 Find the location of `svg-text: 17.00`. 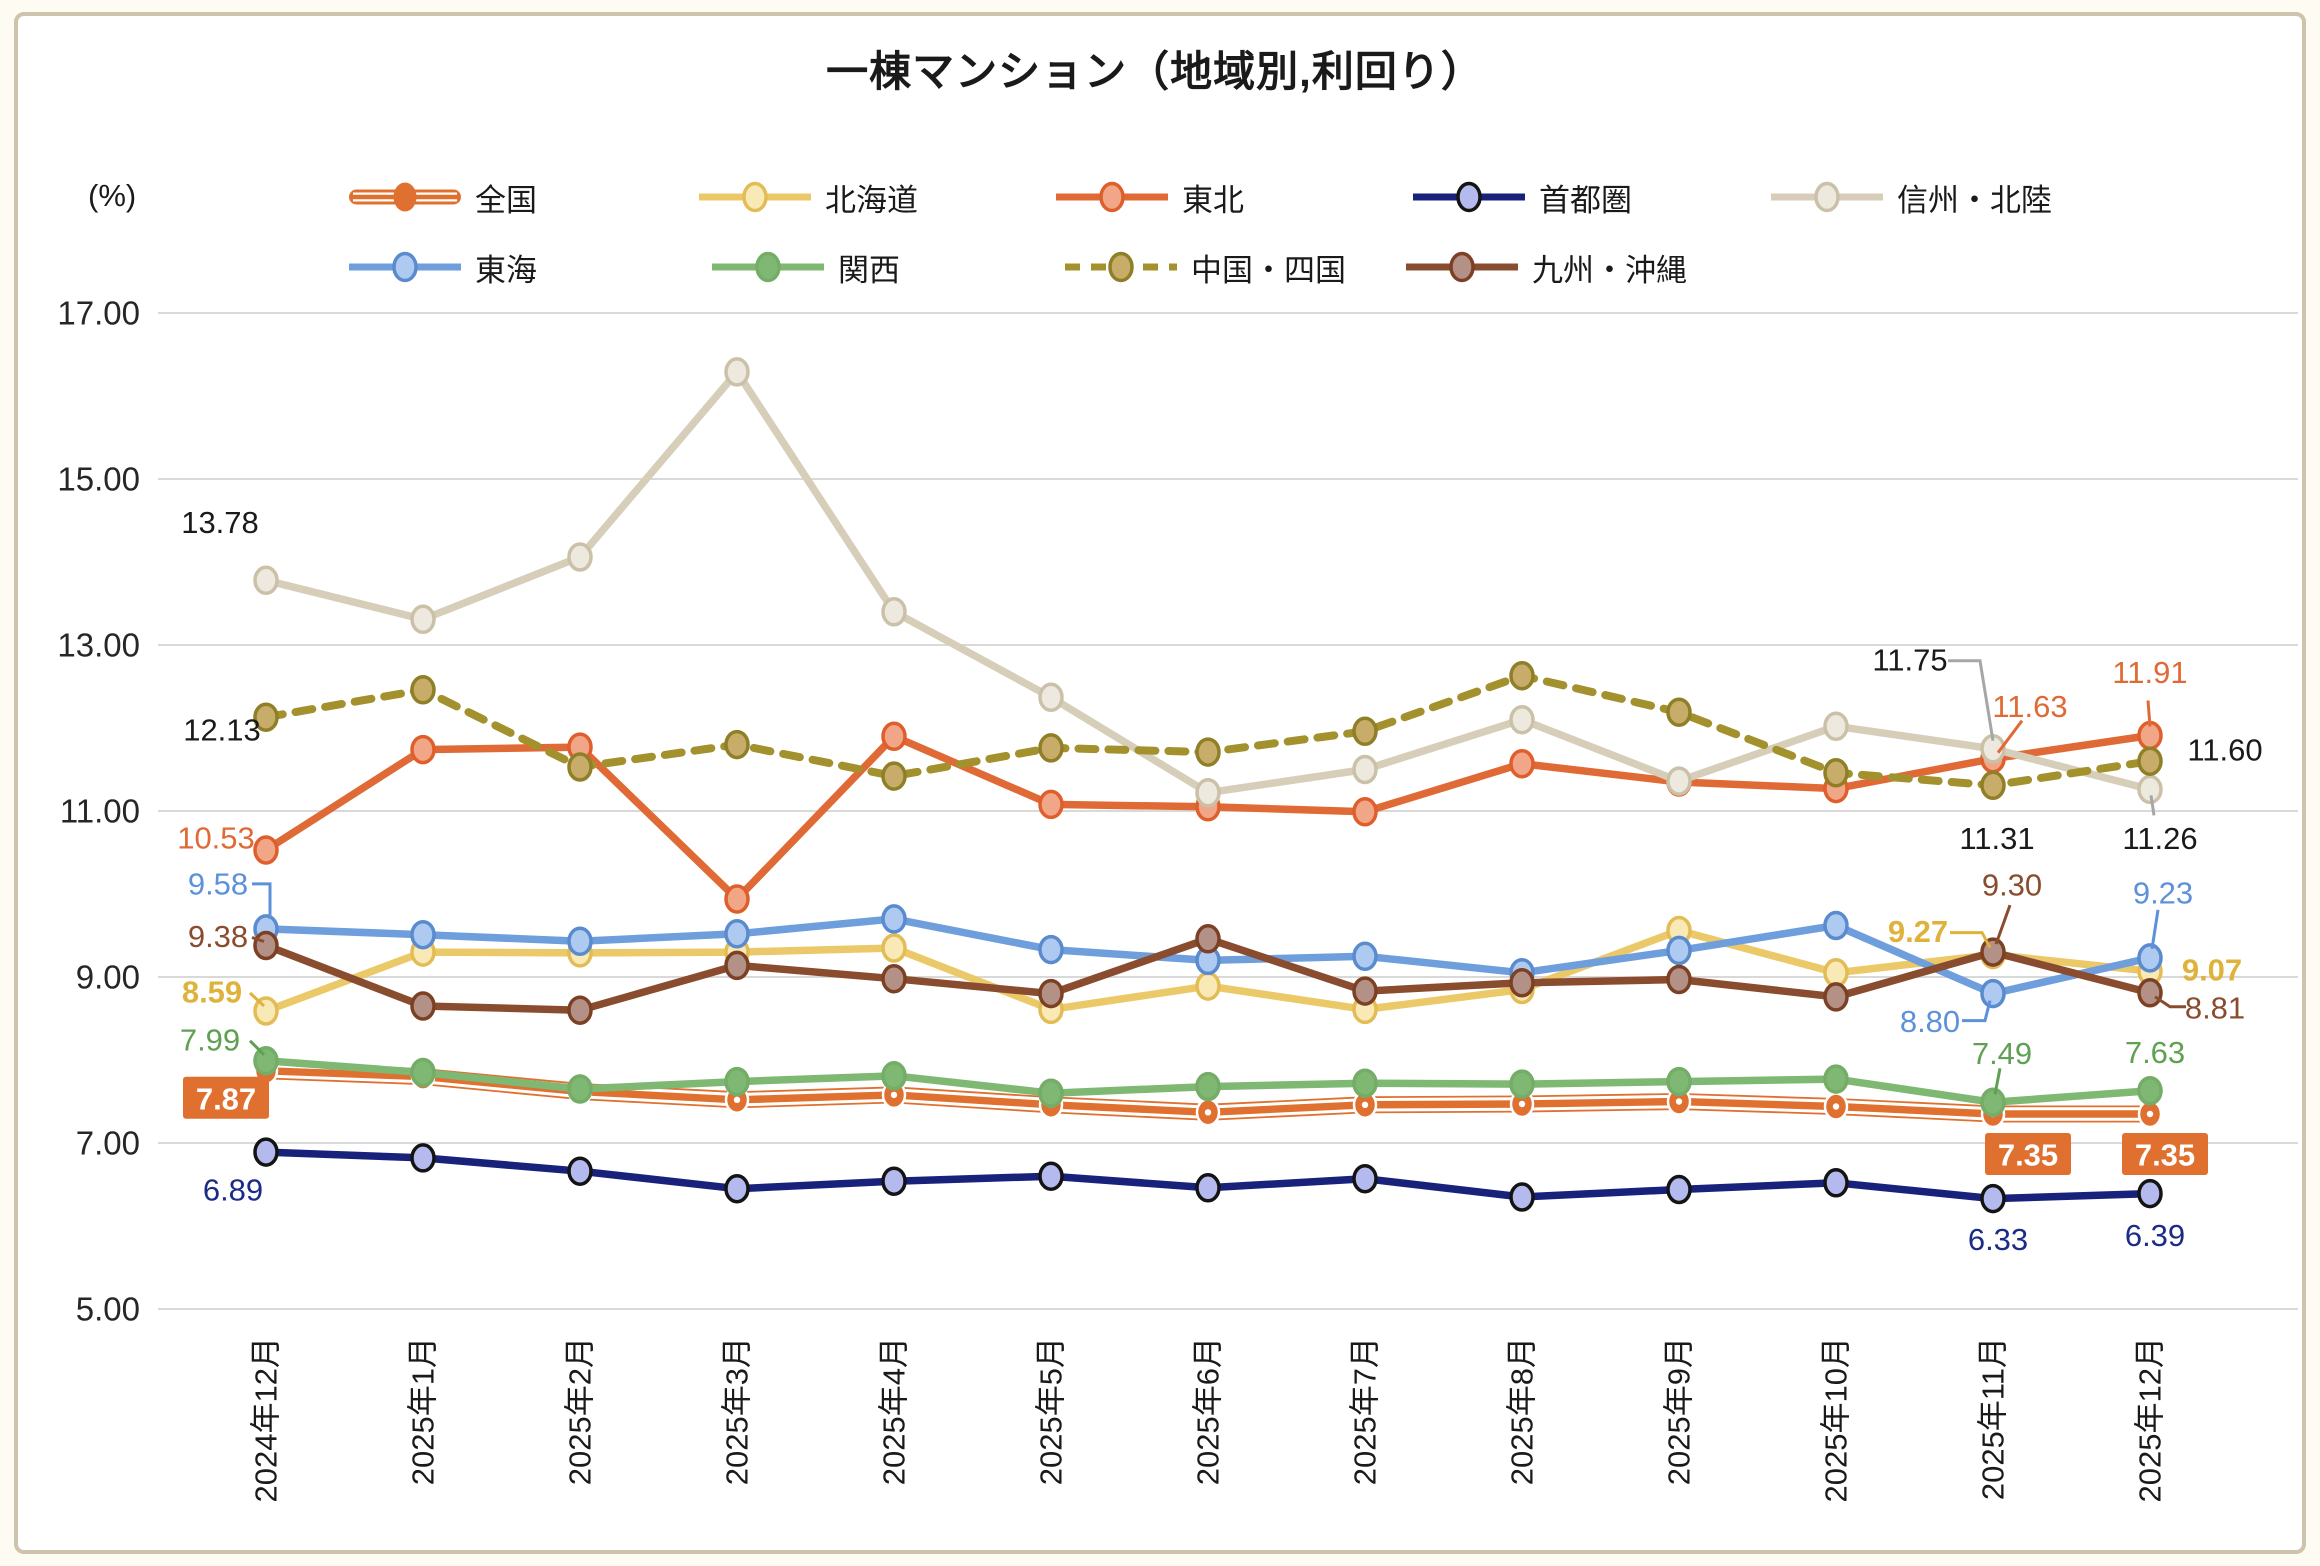

svg-text: 17.00 is located at coordinates (98, 313).